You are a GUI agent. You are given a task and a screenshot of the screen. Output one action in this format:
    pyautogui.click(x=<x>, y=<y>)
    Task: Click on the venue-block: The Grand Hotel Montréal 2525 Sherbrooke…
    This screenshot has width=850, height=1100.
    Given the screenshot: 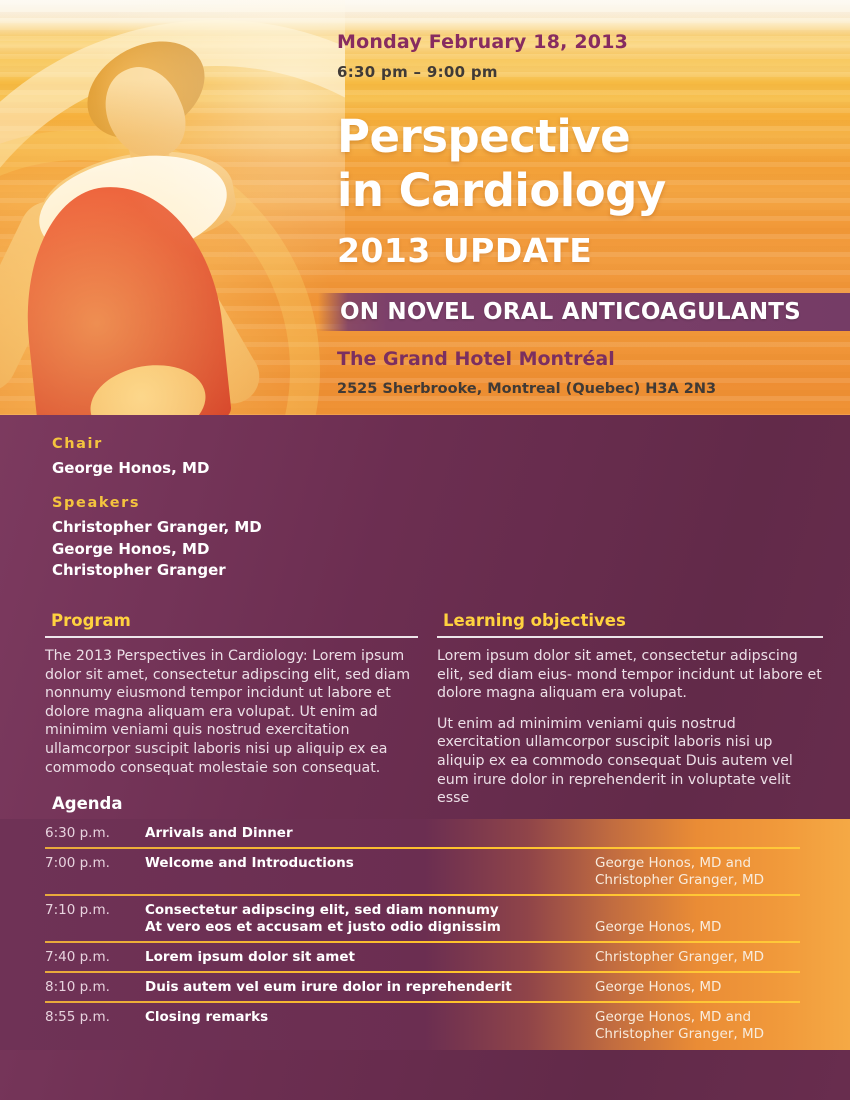 What is the action you would take?
    pyautogui.click(x=526, y=372)
    